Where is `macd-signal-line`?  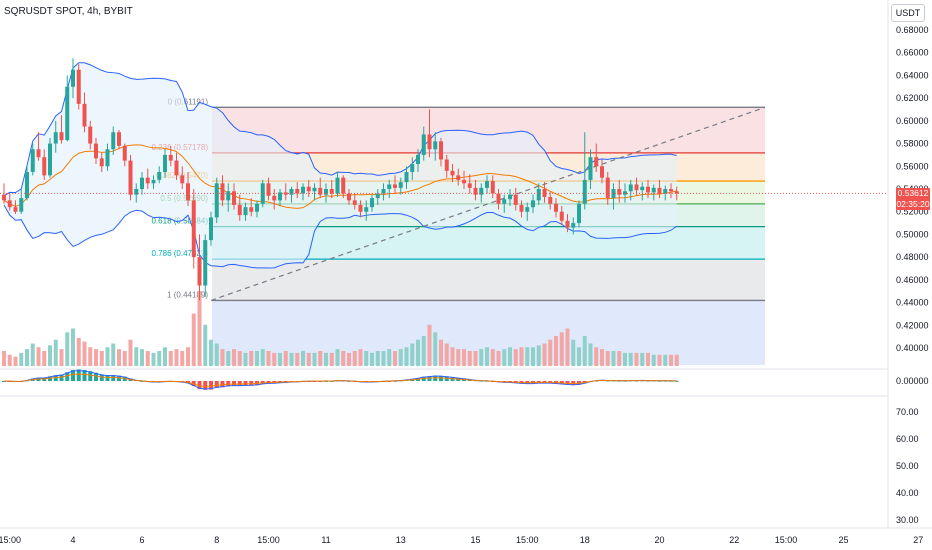 macd-signal-line is located at coordinates (340, 380).